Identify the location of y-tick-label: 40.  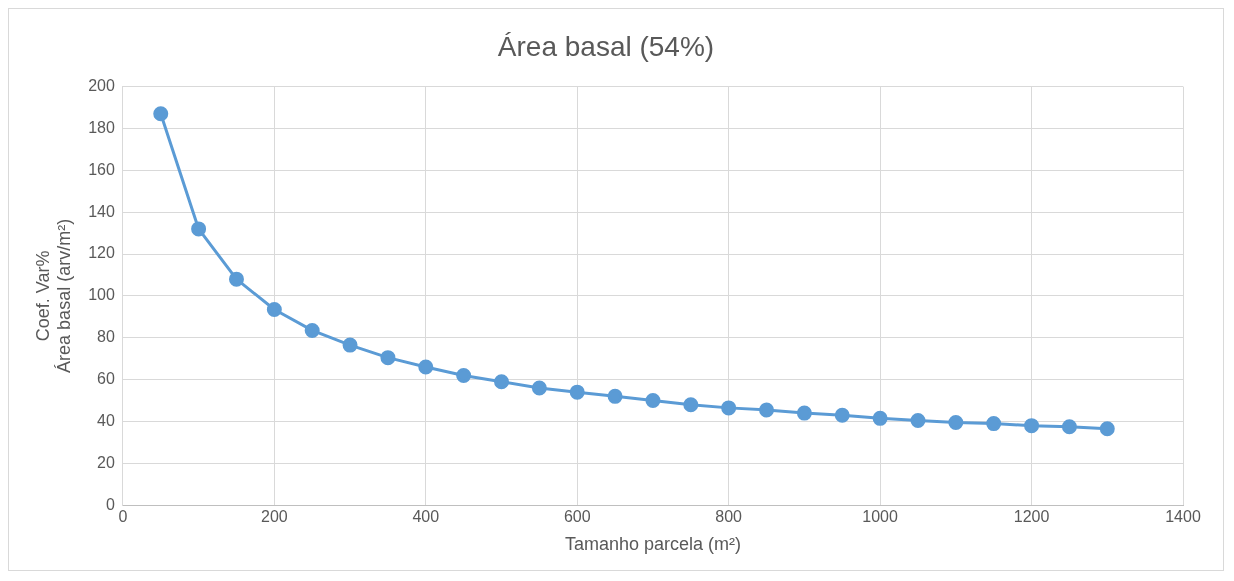
(106, 420).